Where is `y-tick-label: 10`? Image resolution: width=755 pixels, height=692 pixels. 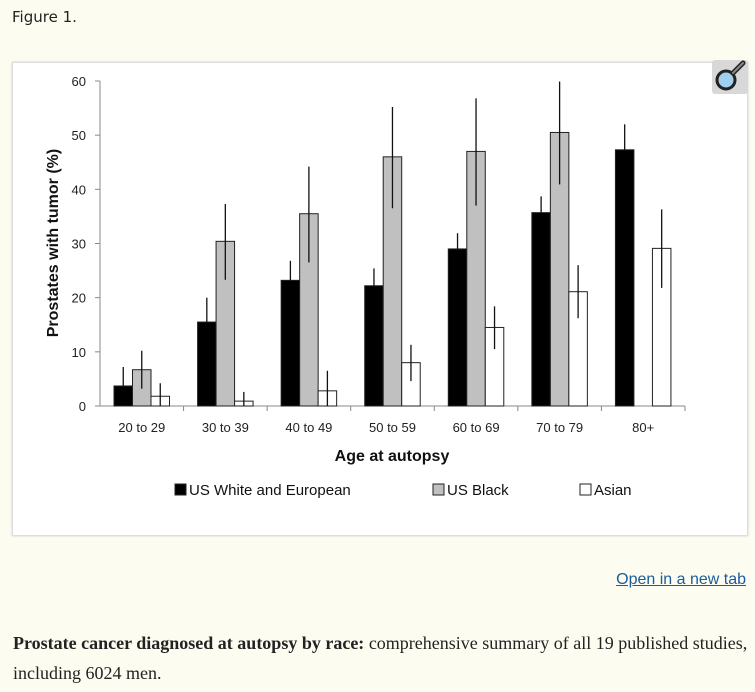 y-tick-label: 10 is located at coordinates (79, 352).